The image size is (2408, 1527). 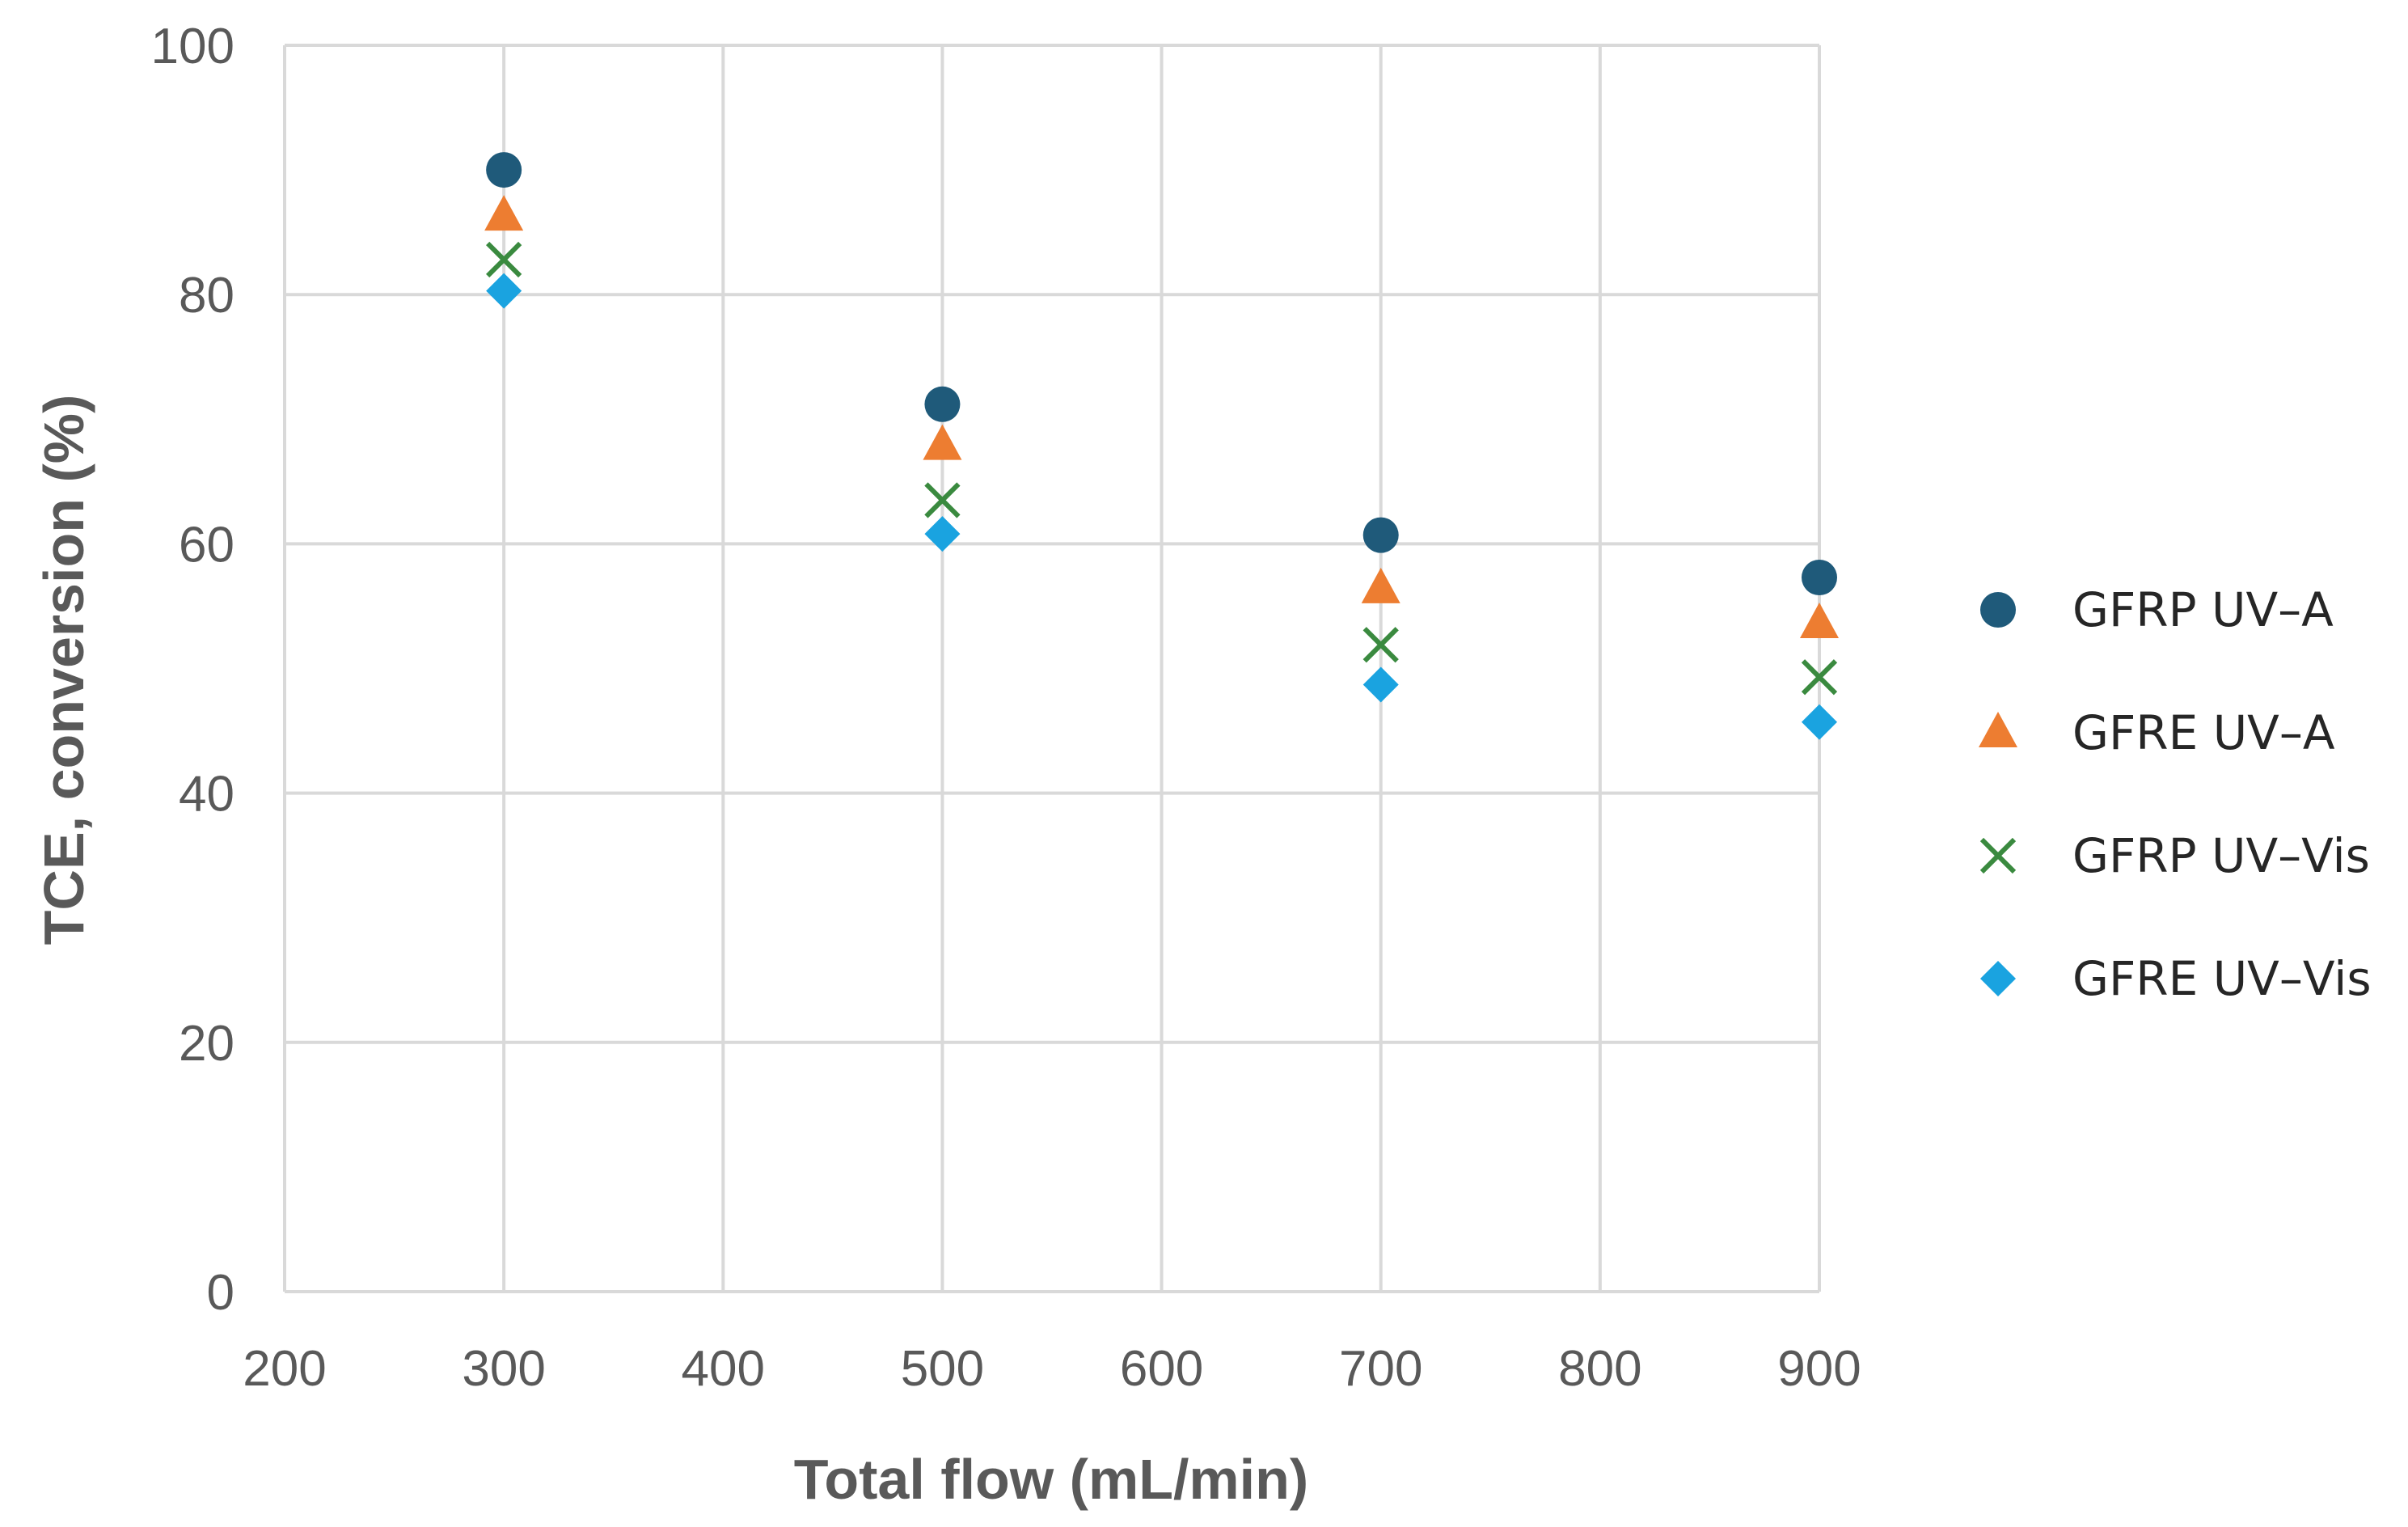 I want to click on x-tick-label: 400, so click(x=723, y=1369).